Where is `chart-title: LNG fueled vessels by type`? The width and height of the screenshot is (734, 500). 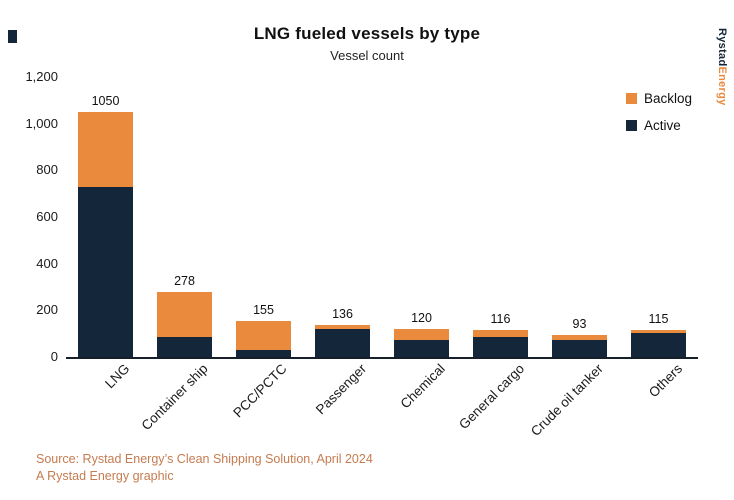 chart-title: LNG fueled vessels by type is located at coordinates (367, 33).